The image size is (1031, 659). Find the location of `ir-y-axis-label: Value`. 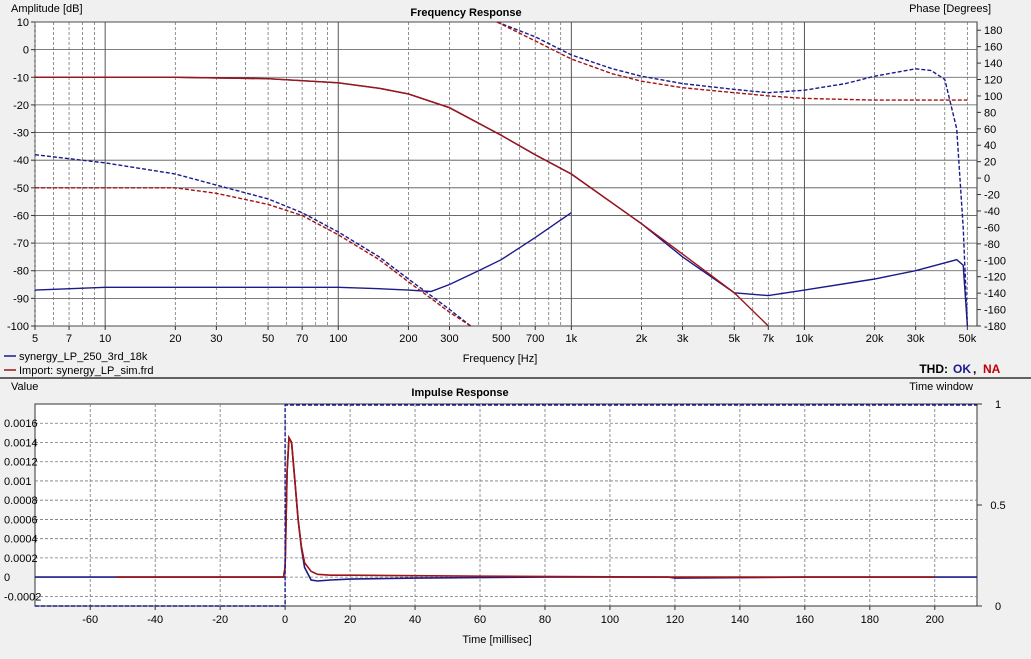

ir-y-axis-label: Value is located at coordinates (24, 387).